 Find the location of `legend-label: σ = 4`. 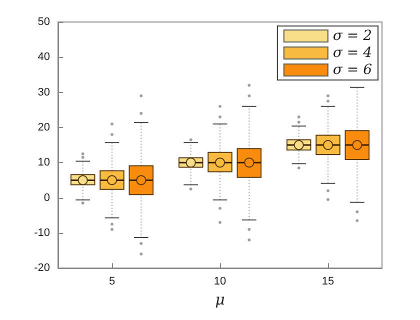

legend-label: σ = 4 is located at coordinates (352, 53).